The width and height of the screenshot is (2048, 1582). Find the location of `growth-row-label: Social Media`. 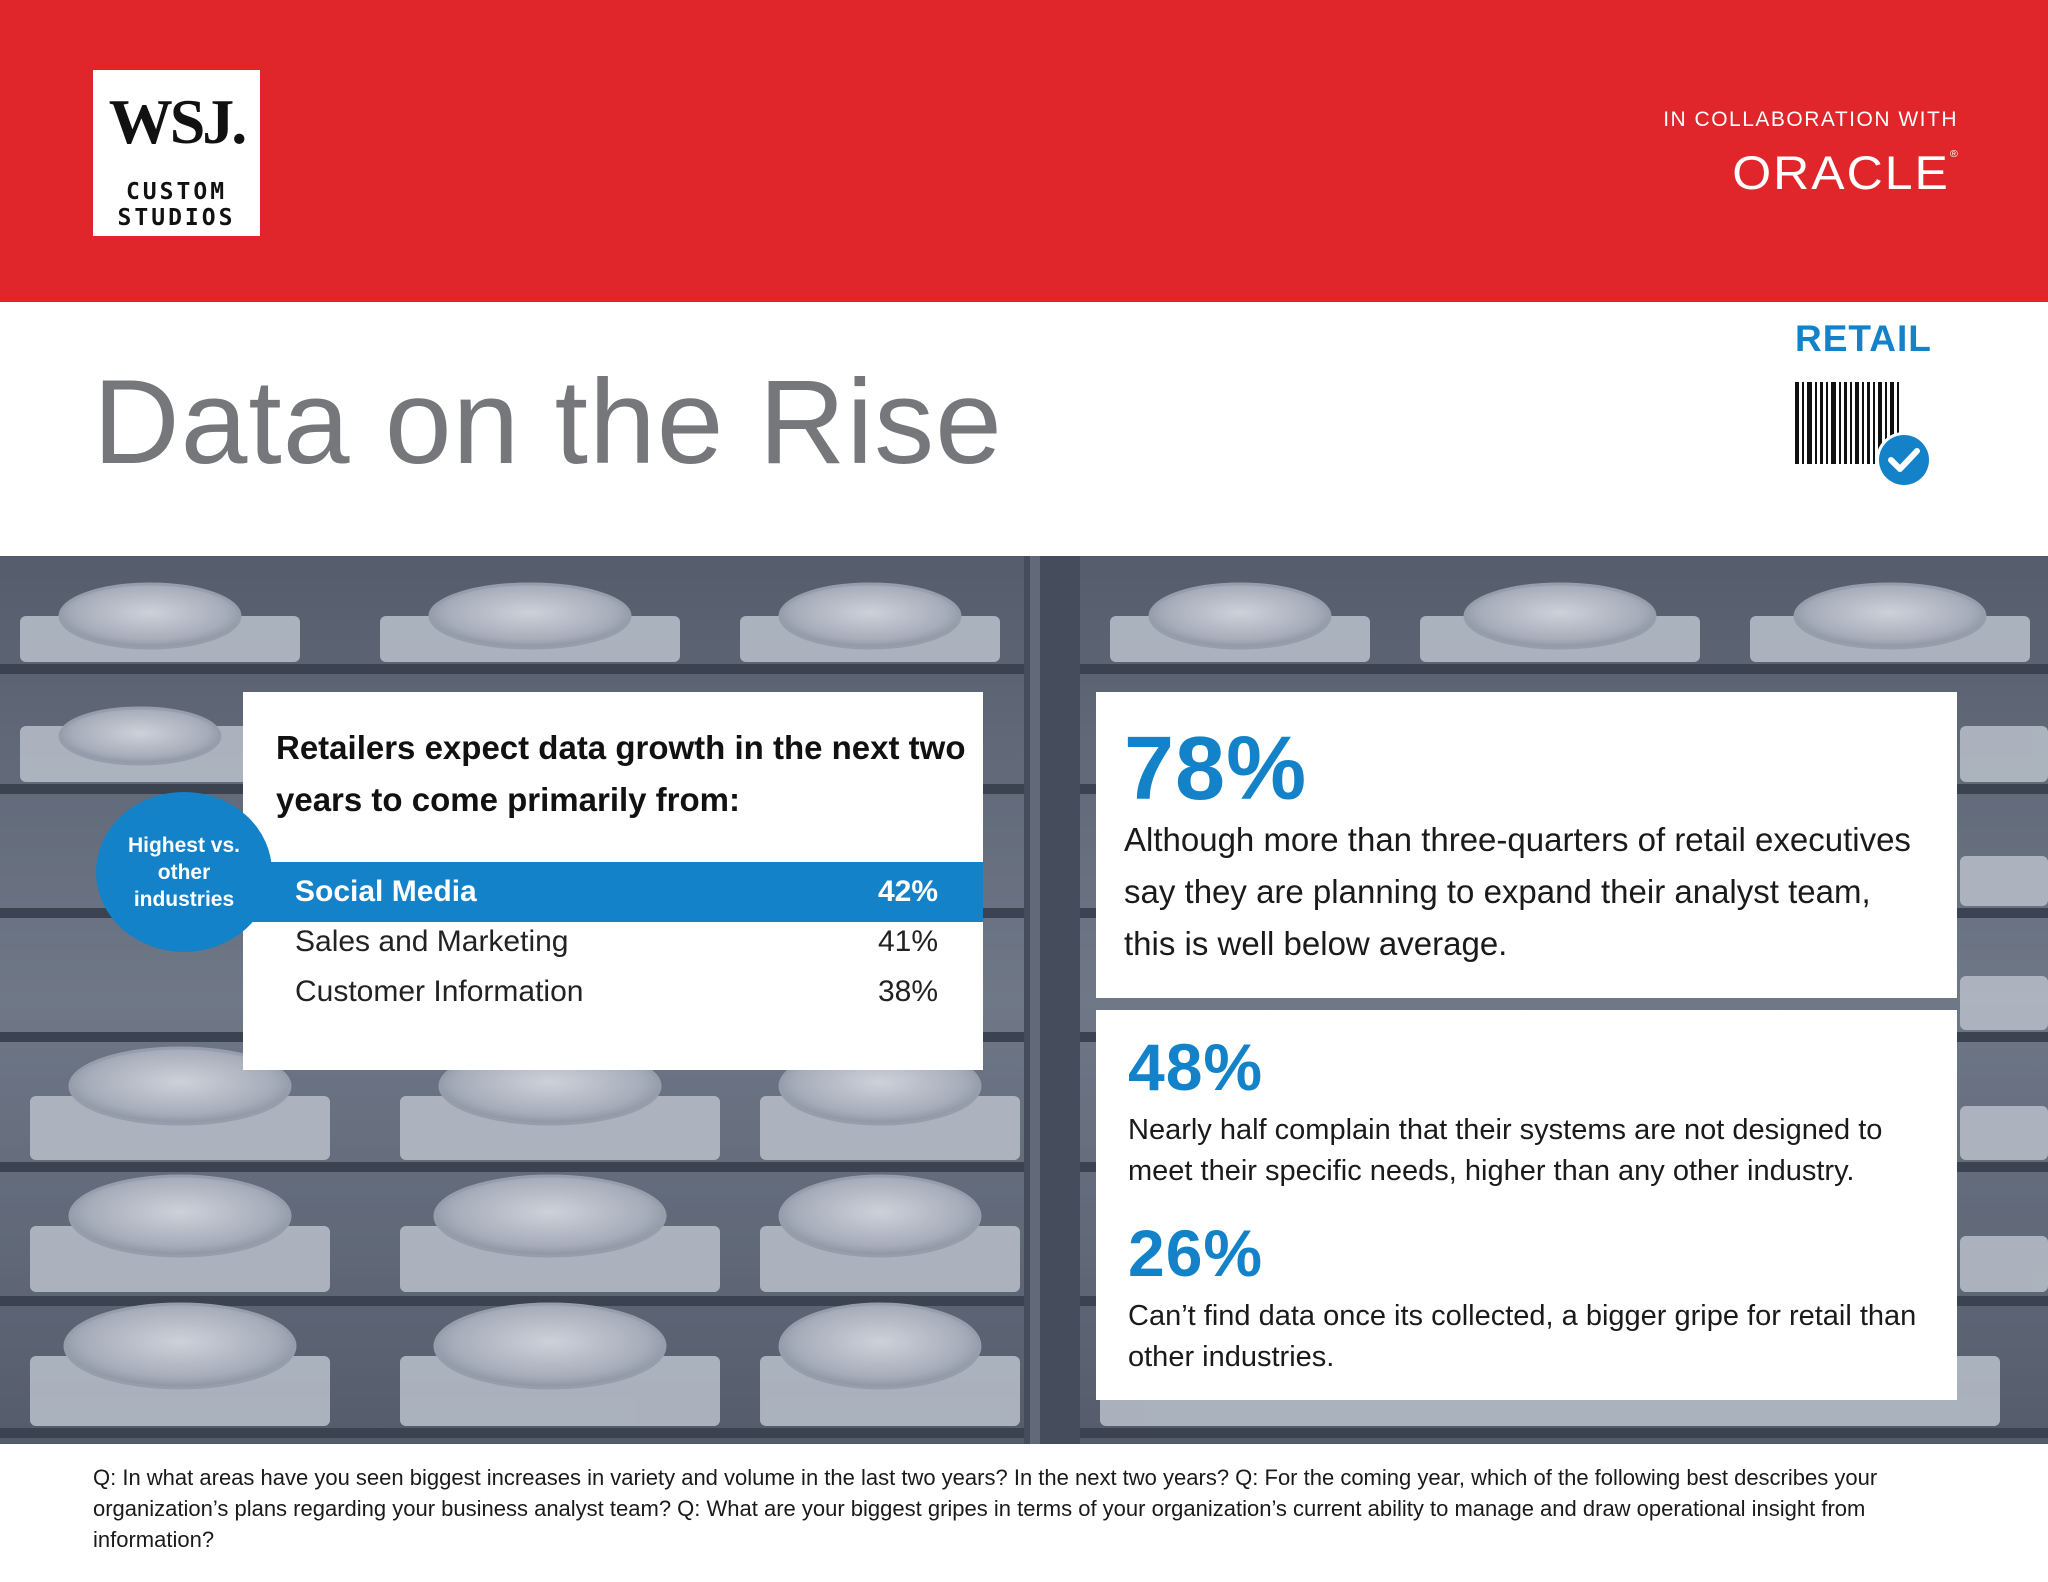

growth-row-label: Social Media is located at coordinates (386, 891).